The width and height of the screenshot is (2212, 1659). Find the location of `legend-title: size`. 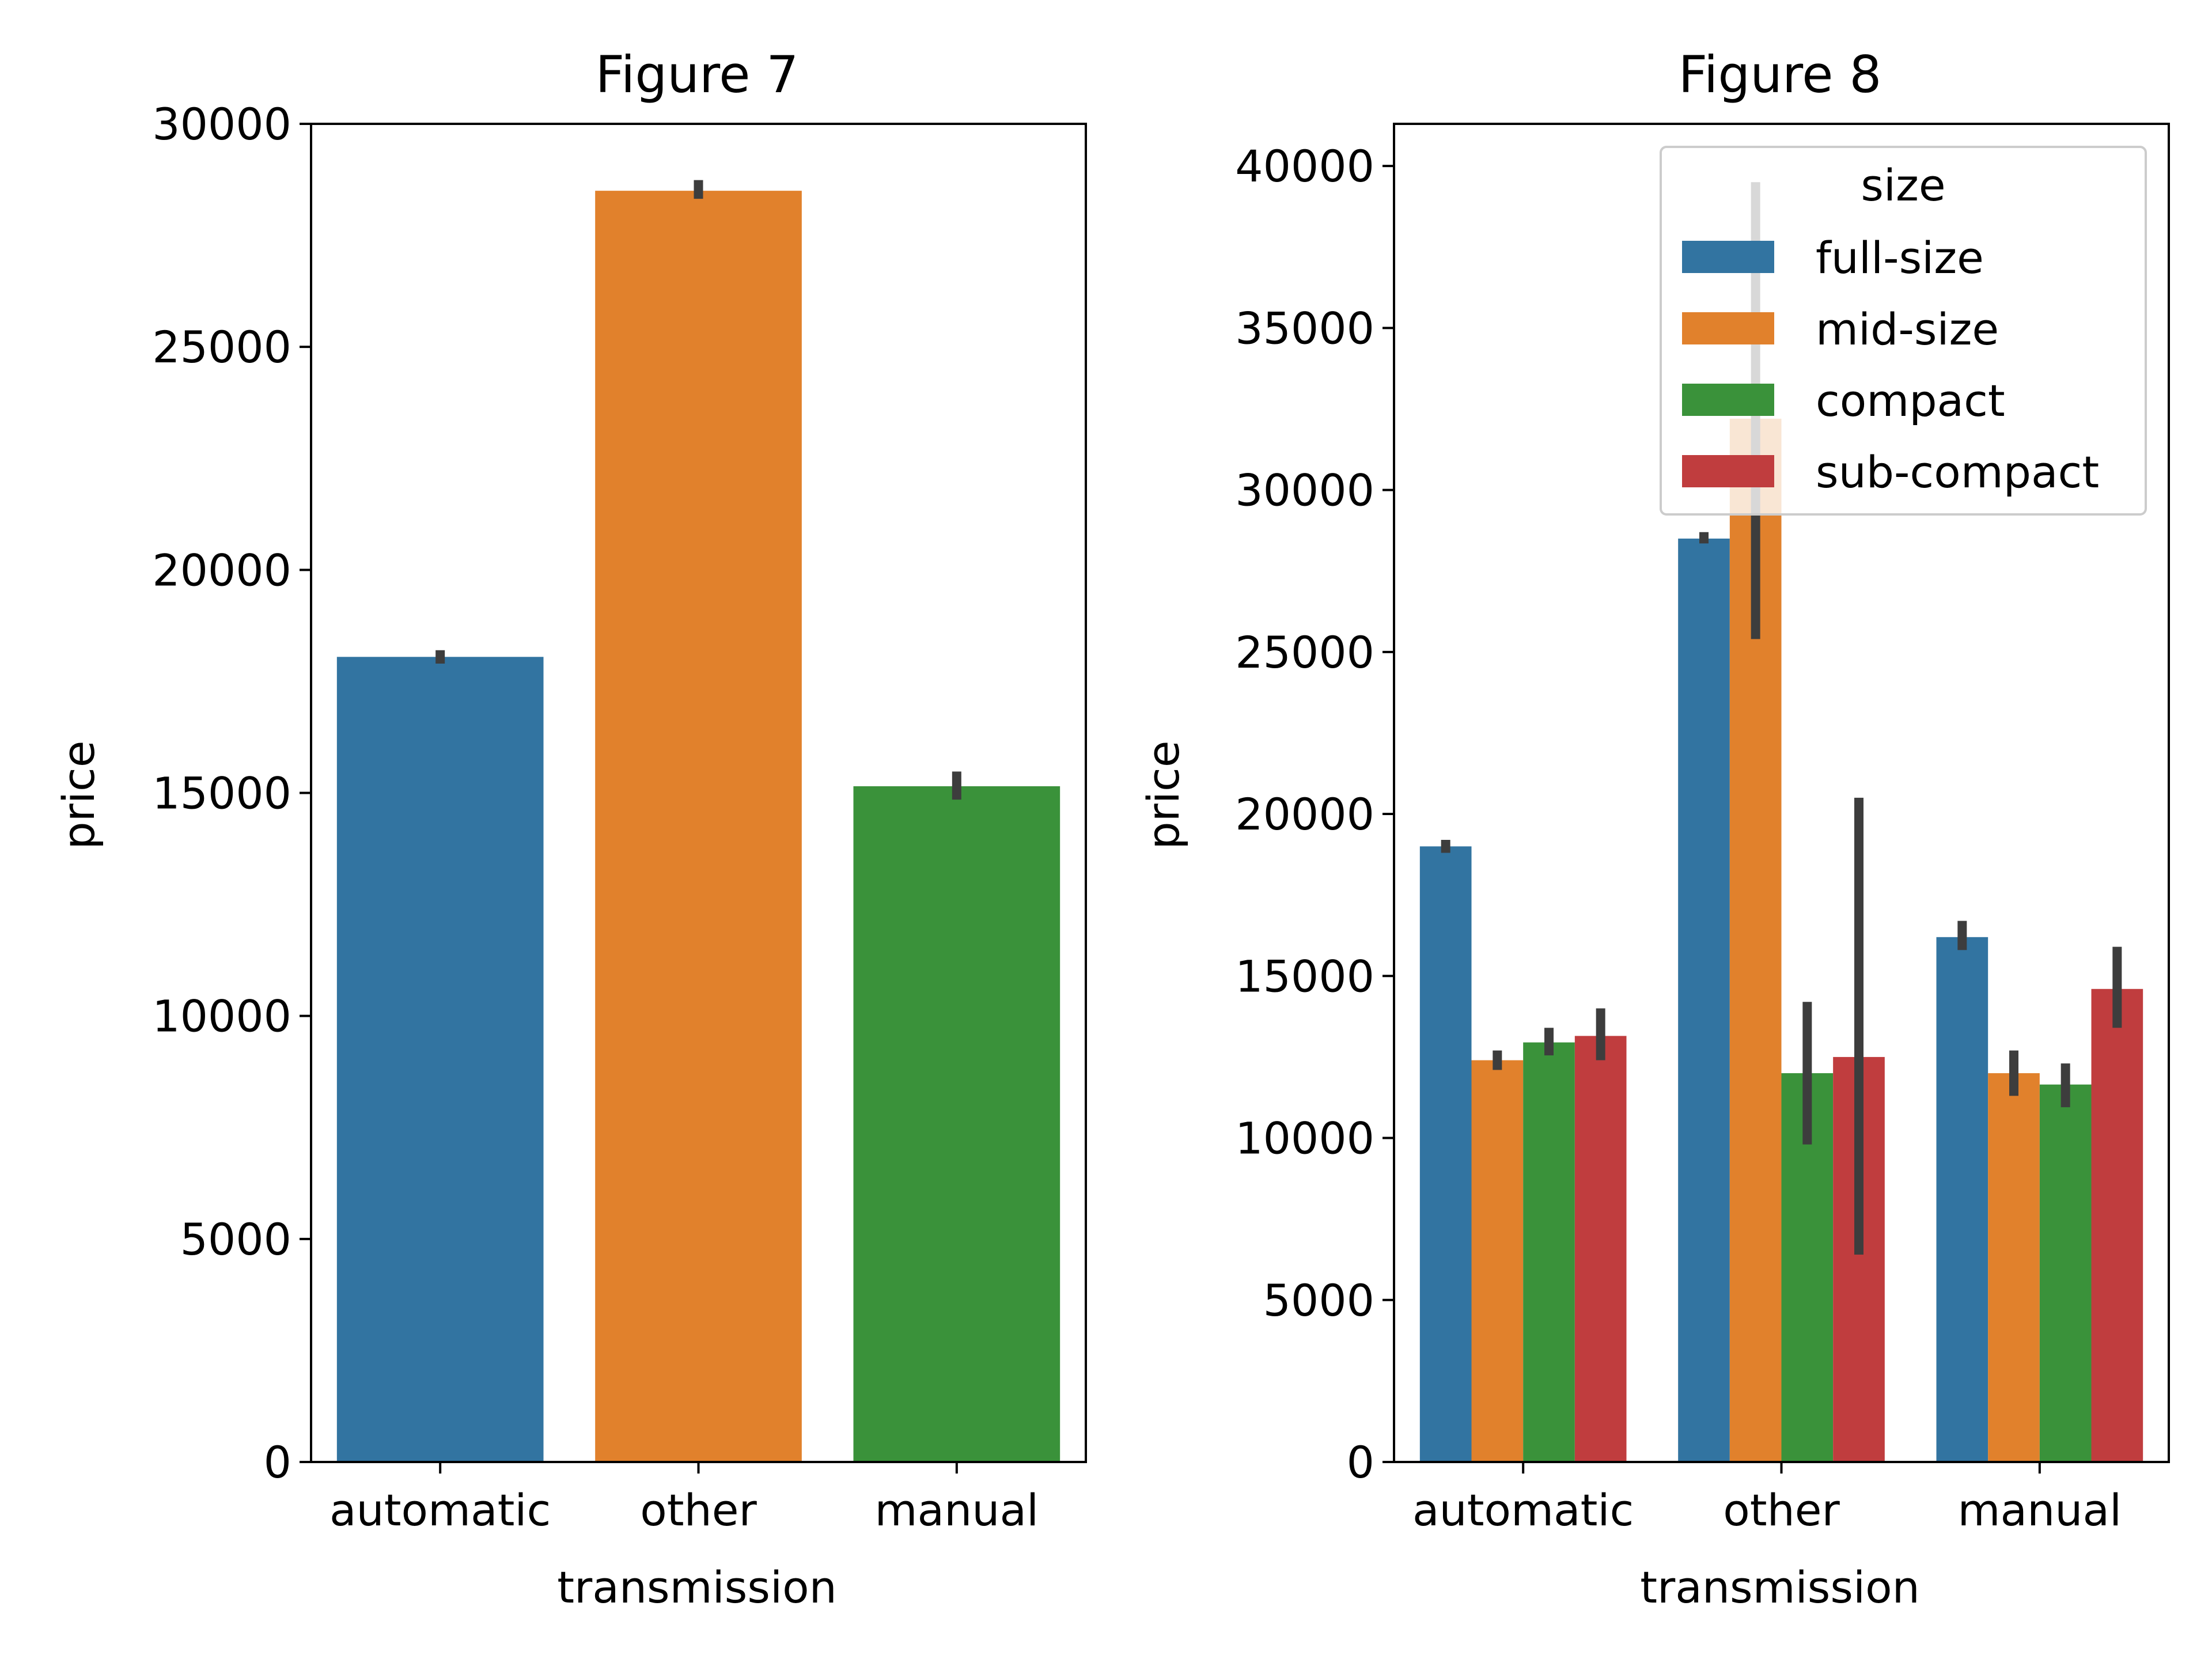

legend-title: size is located at coordinates (1903, 185).